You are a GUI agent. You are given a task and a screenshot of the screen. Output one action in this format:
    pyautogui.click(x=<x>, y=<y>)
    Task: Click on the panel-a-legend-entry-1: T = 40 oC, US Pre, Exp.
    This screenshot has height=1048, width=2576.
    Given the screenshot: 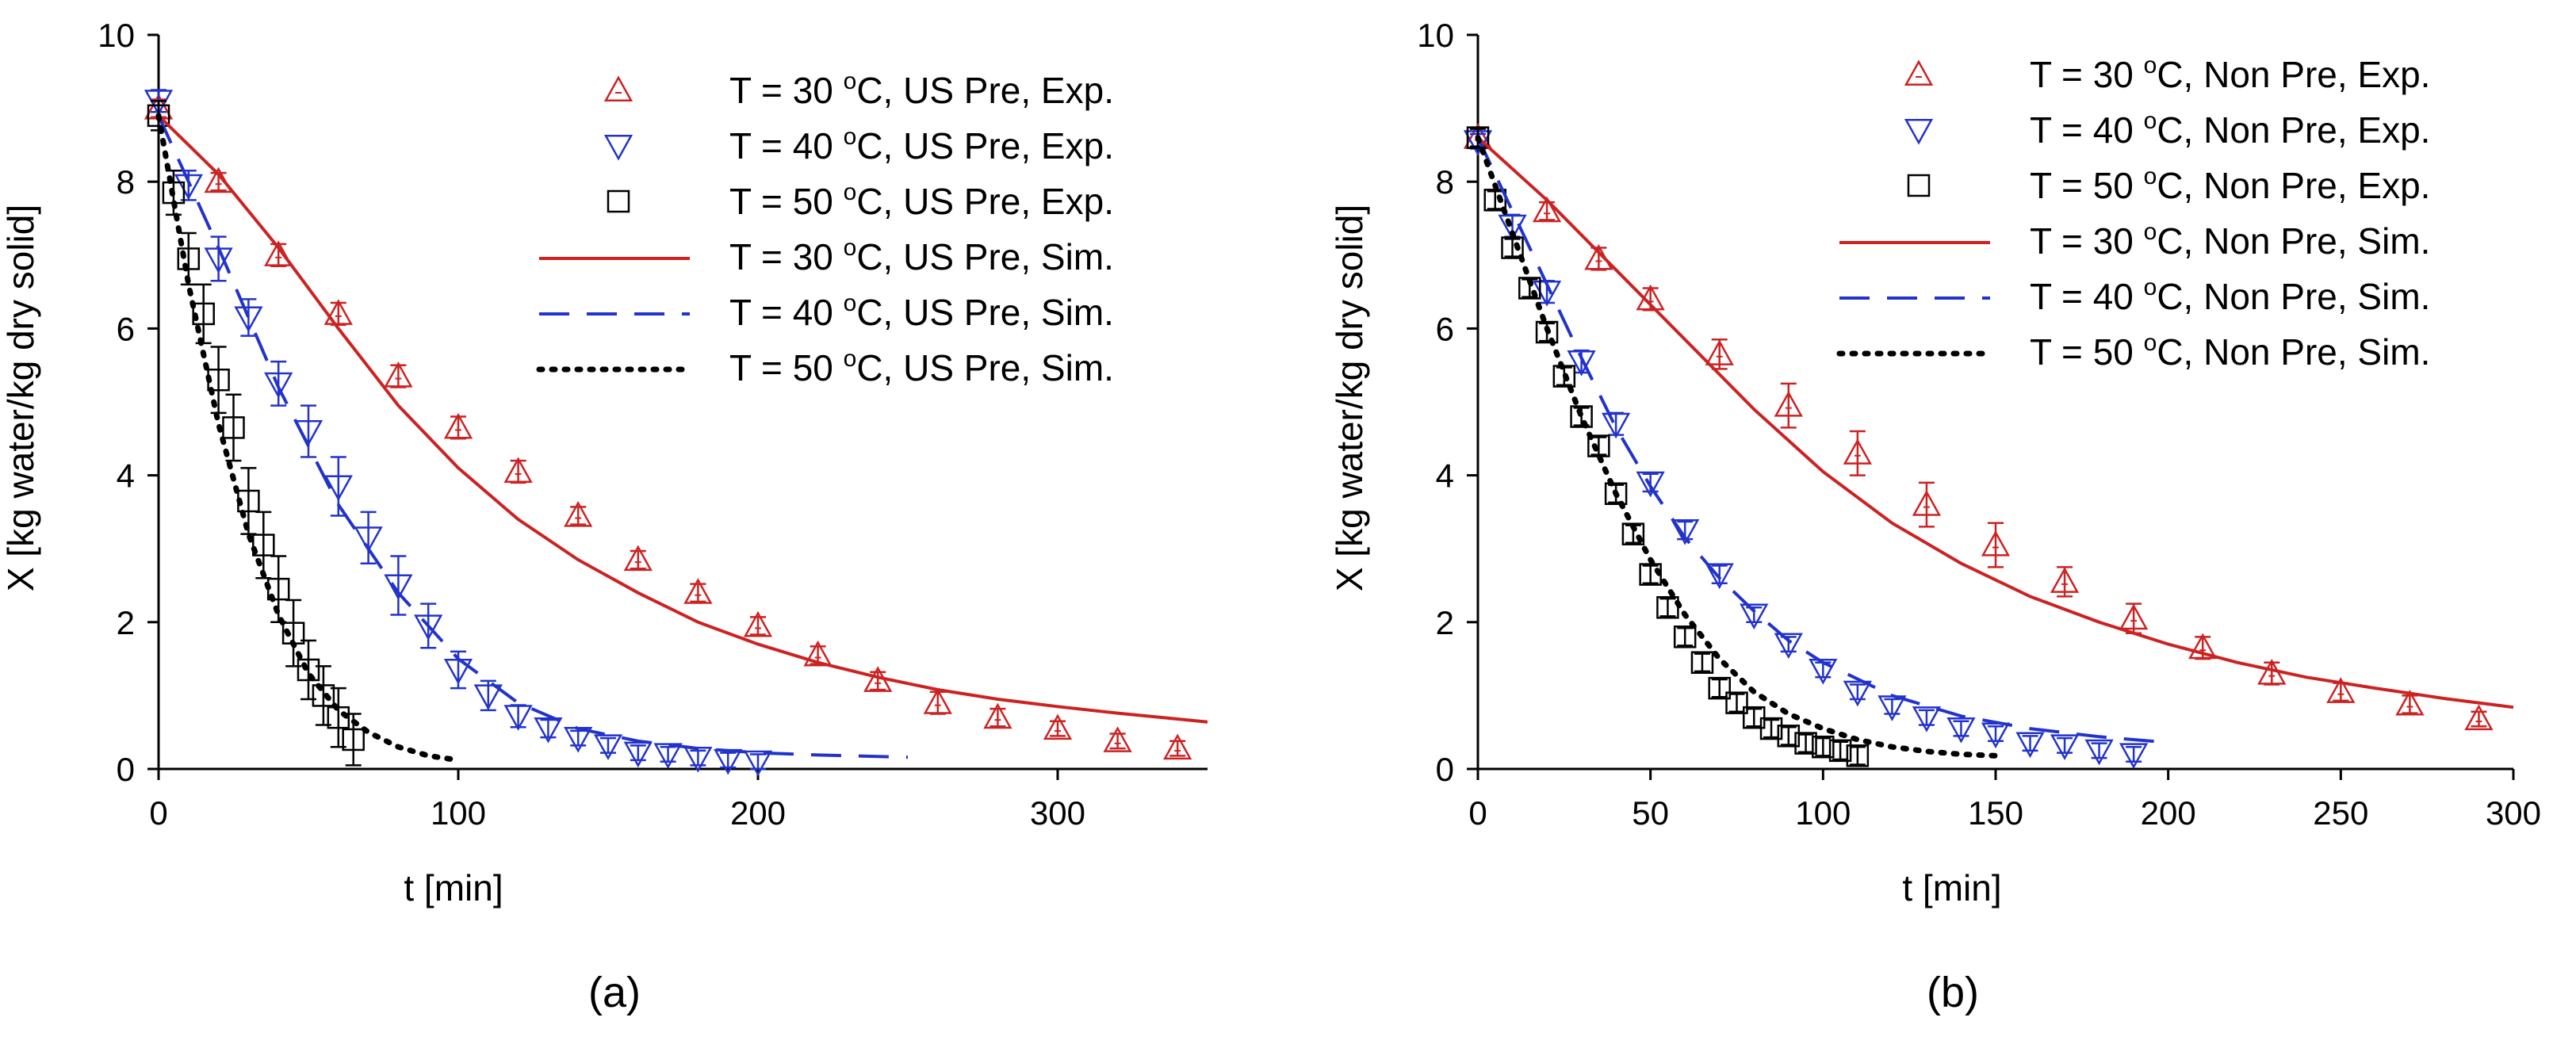 What is the action you would take?
    pyautogui.click(x=858, y=145)
    